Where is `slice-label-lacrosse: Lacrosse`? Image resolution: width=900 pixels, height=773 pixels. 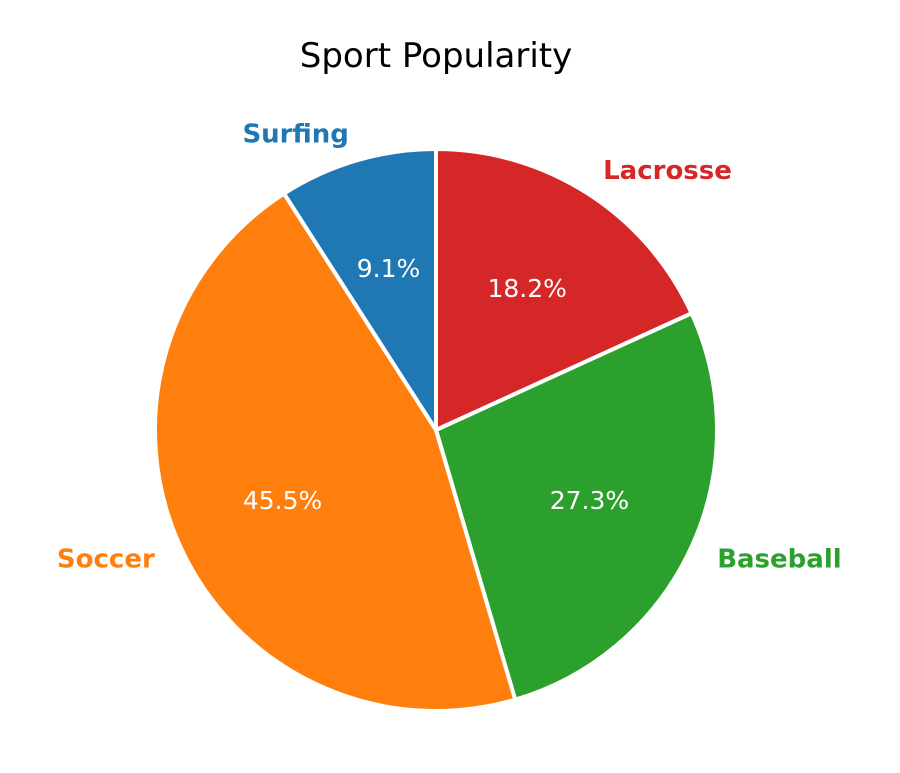
slice-label-lacrosse: Lacrosse is located at coordinates (667, 171).